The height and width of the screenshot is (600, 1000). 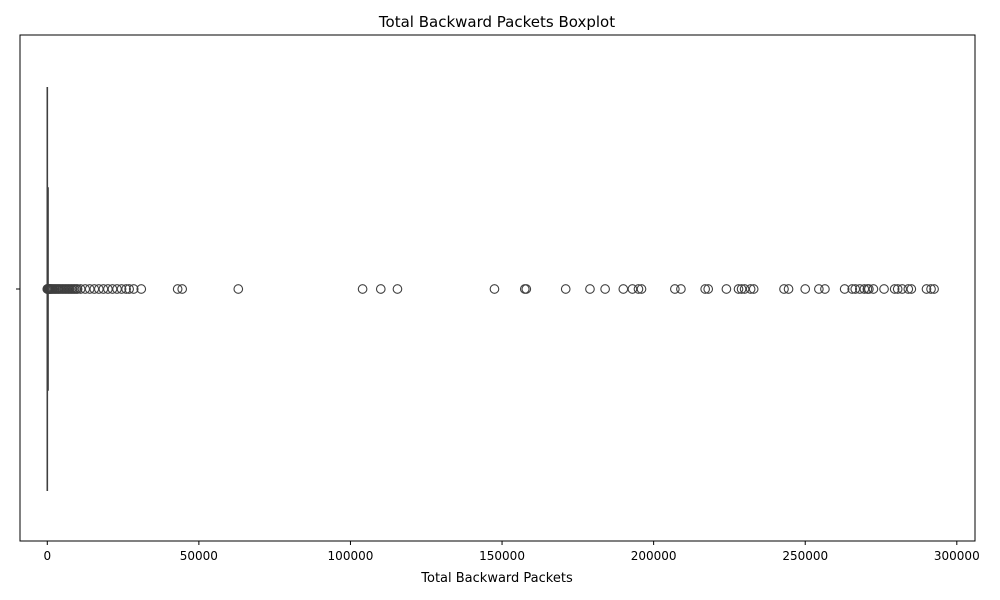 What do you see at coordinates (654, 556) in the screenshot?
I see `x-tick-label: 200000` at bounding box center [654, 556].